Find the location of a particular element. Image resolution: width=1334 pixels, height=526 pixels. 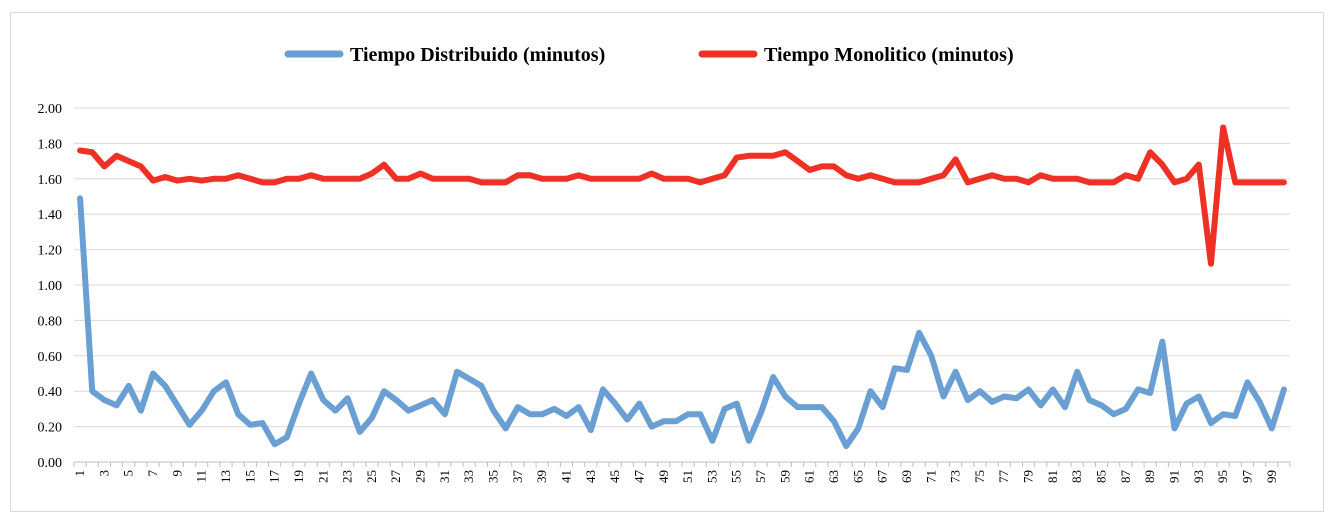

x-tick-label: 71 is located at coordinates (930, 476).